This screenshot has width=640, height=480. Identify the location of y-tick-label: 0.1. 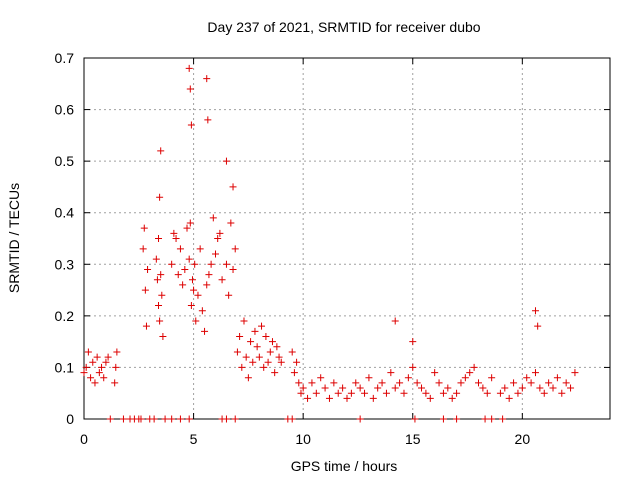
(65, 367).